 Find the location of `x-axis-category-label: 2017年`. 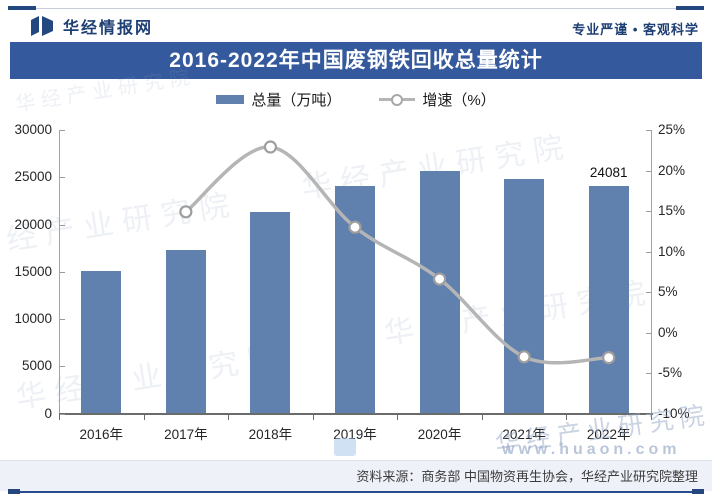

x-axis-category-label: 2017年 is located at coordinates (186, 434).